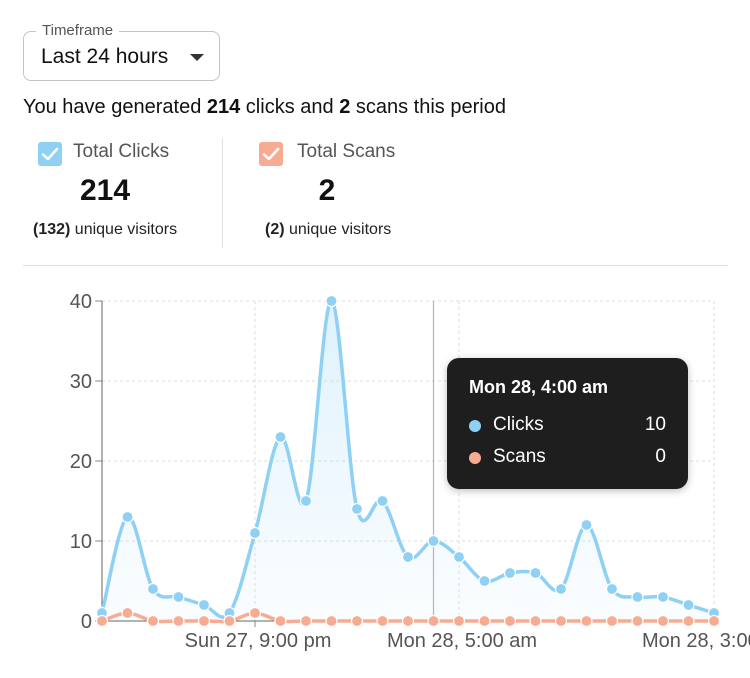  I want to click on summary-prefix: You have generated, so click(115, 107).